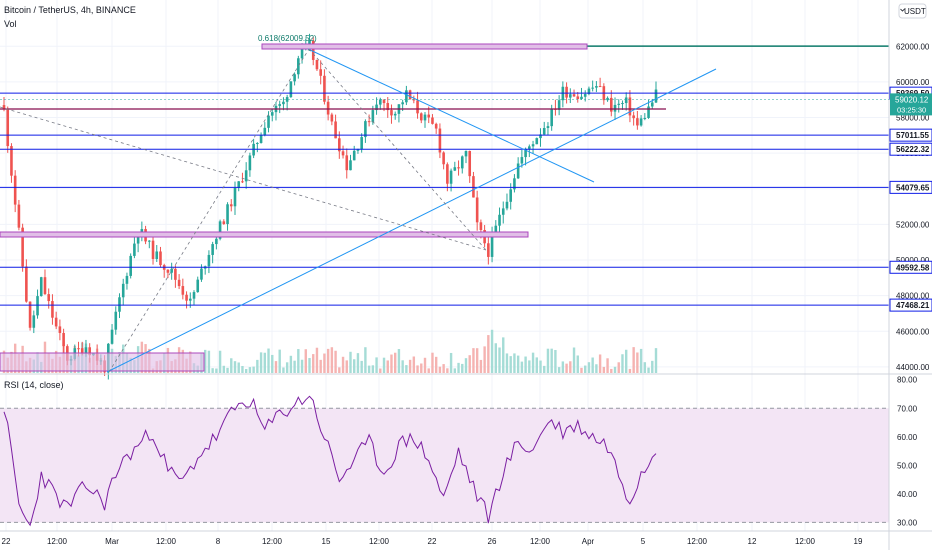 The height and width of the screenshot is (555, 932). Describe the element at coordinates (34, 385) in the screenshot. I see `rsi-title: RSI (14, close)` at that location.